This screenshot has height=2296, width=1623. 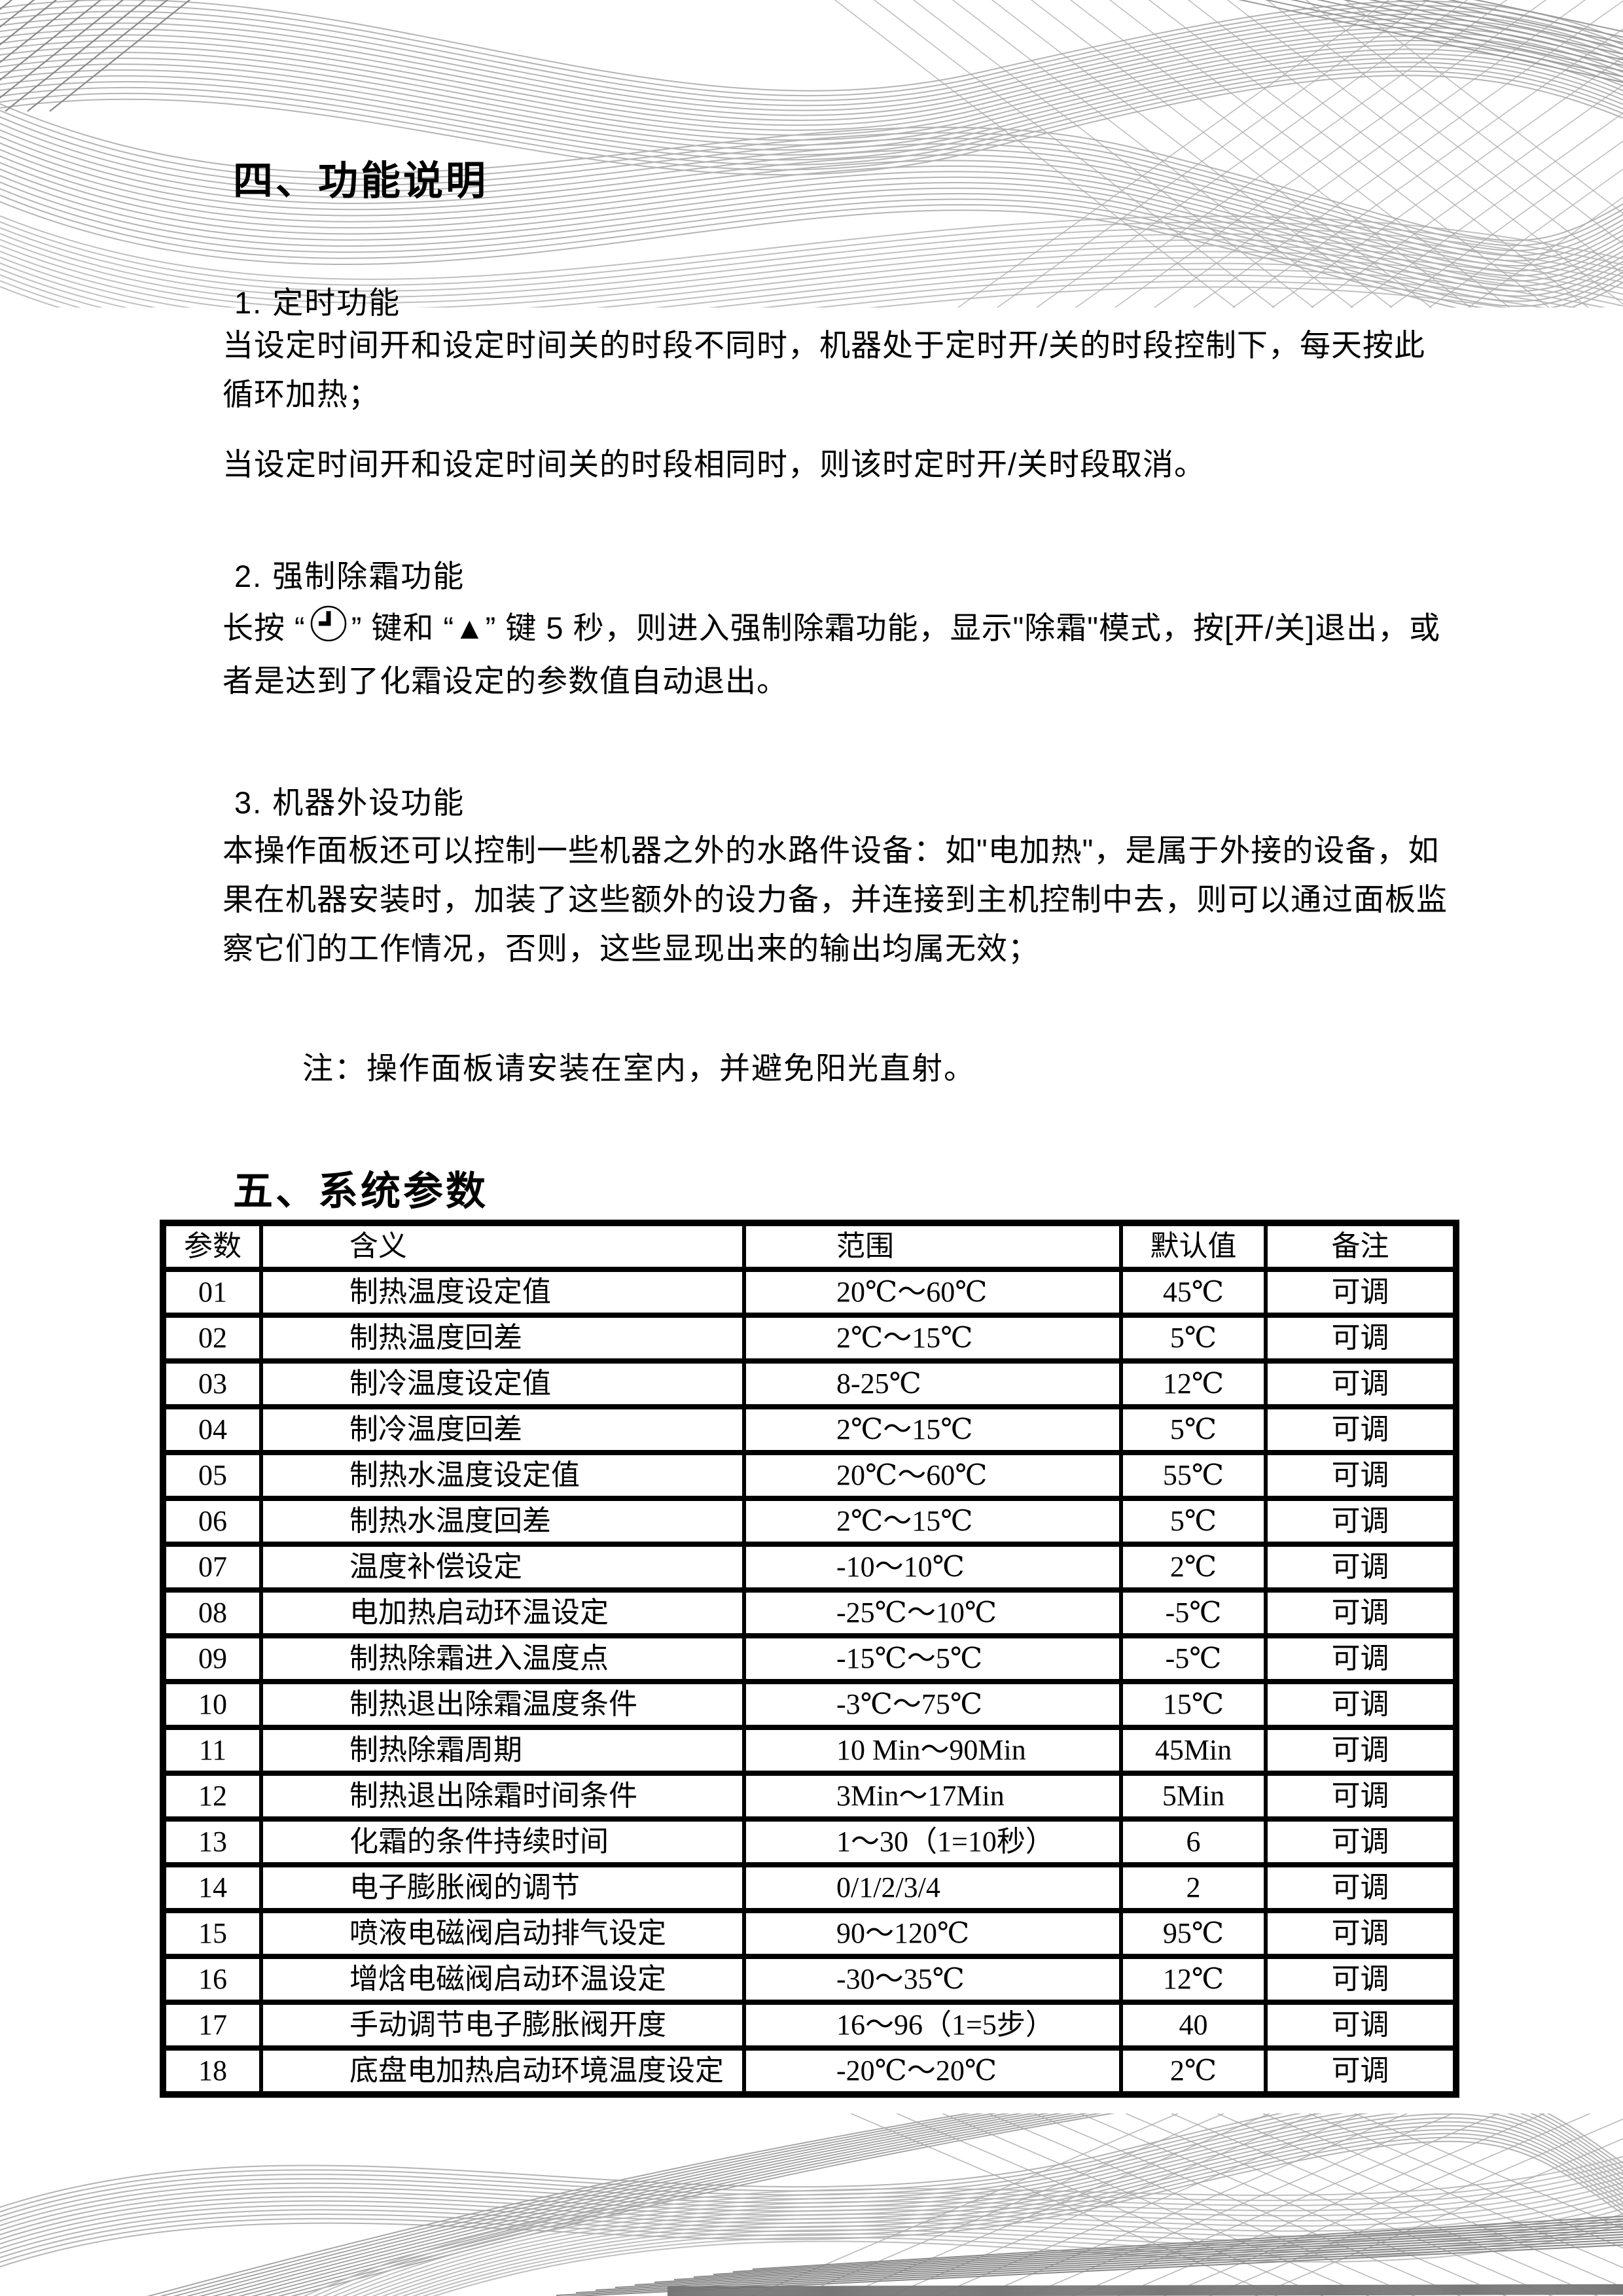 I want to click on param-number-cell: 13, so click(x=212, y=1842).